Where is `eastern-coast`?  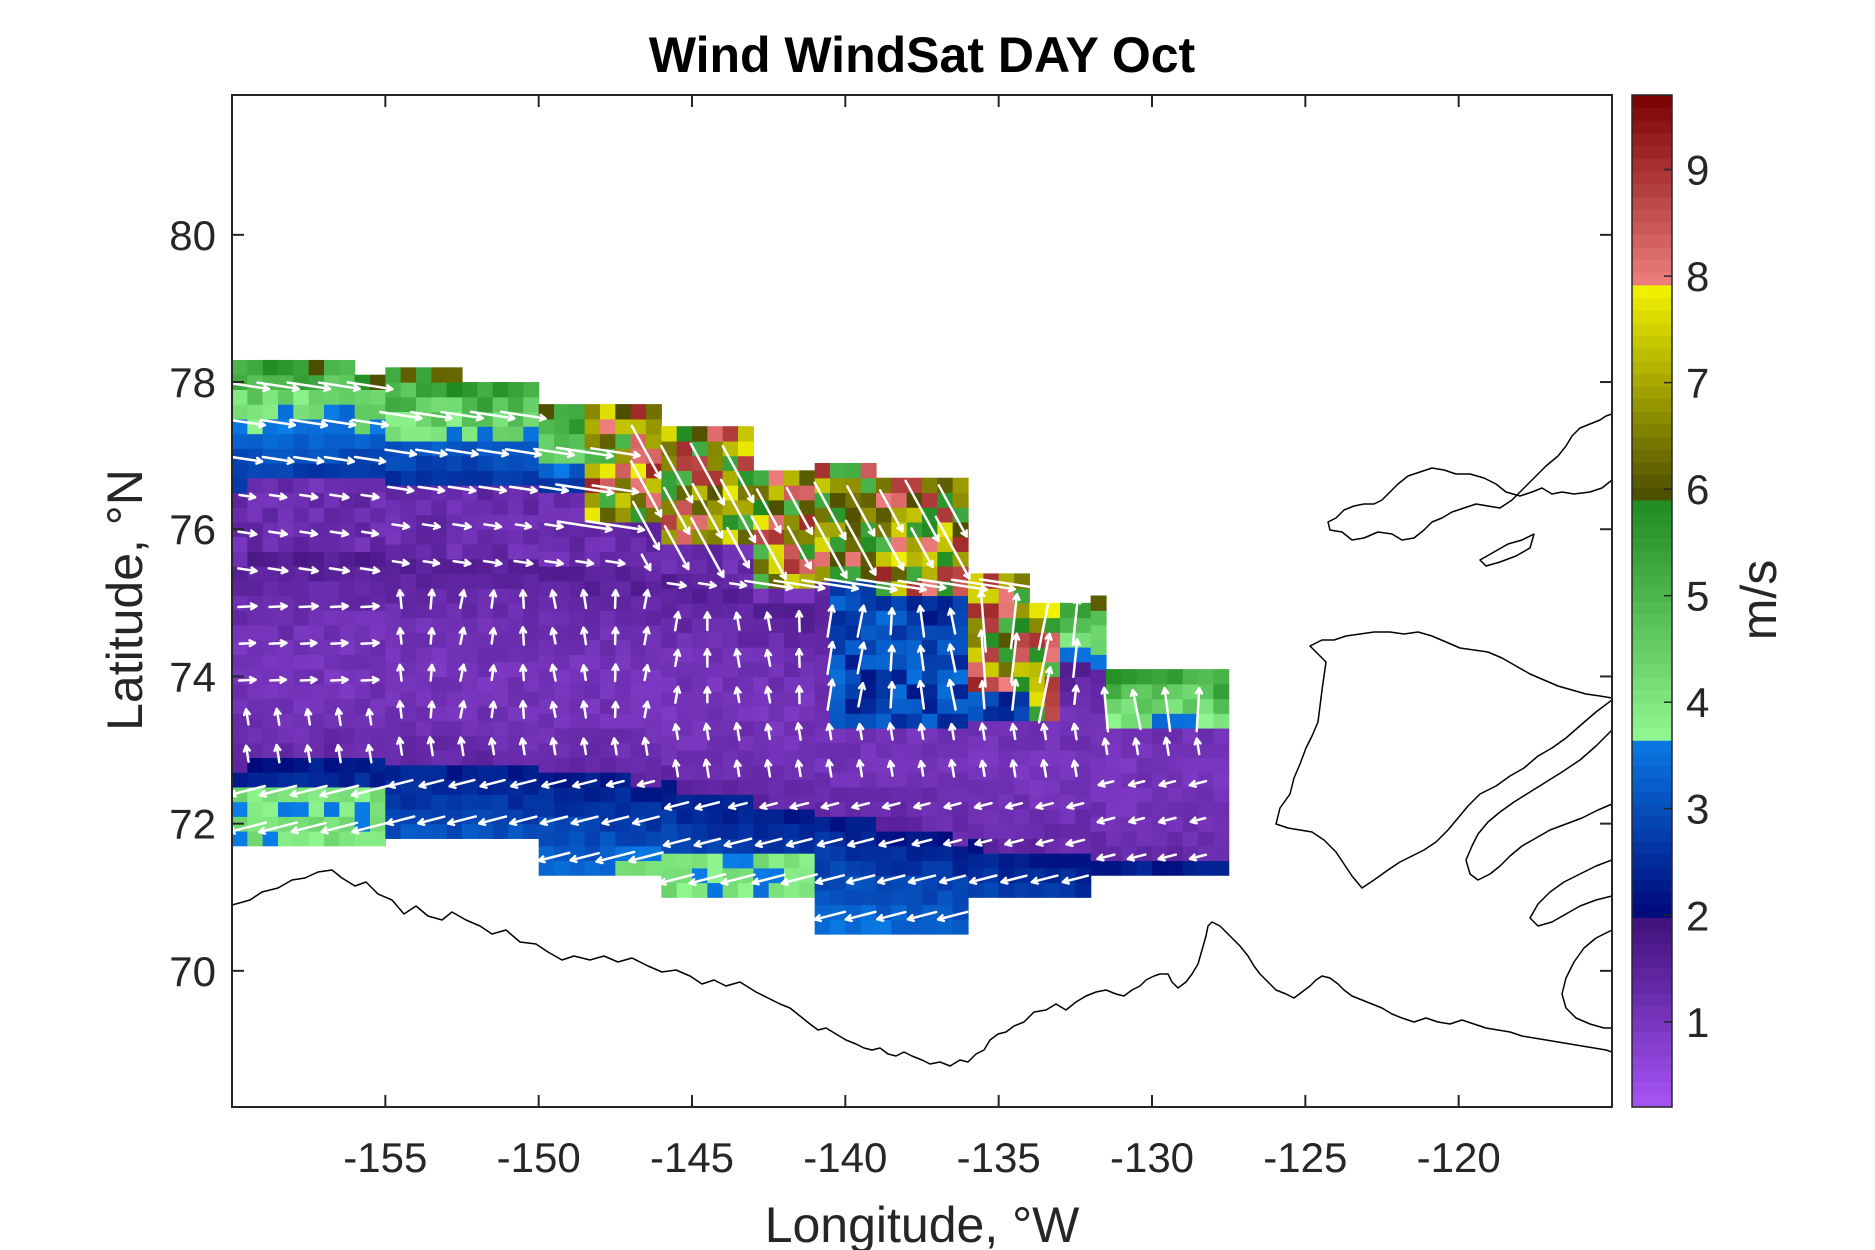
eastern-coast is located at coordinates (1586, 979).